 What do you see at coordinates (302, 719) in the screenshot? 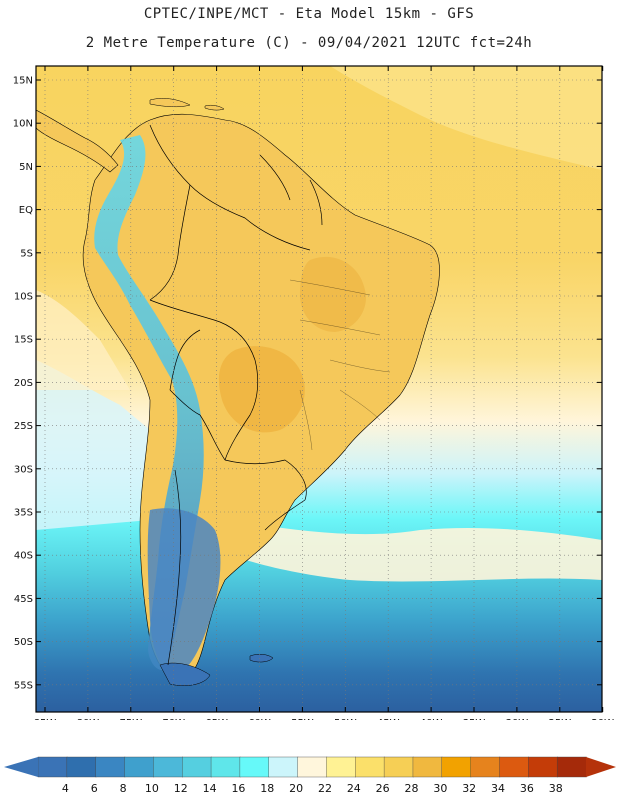
I see `lon-tick-label: 55W` at bounding box center [302, 719].